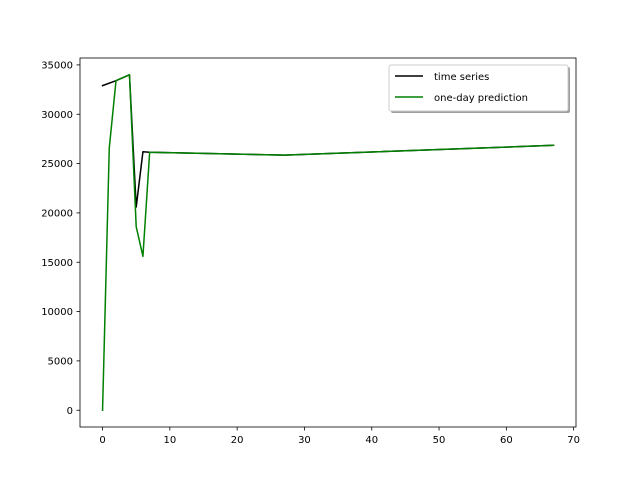  Describe the element at coordinates (102, 440) in the screenshot. I see `x-tick-label: 0` at that location.